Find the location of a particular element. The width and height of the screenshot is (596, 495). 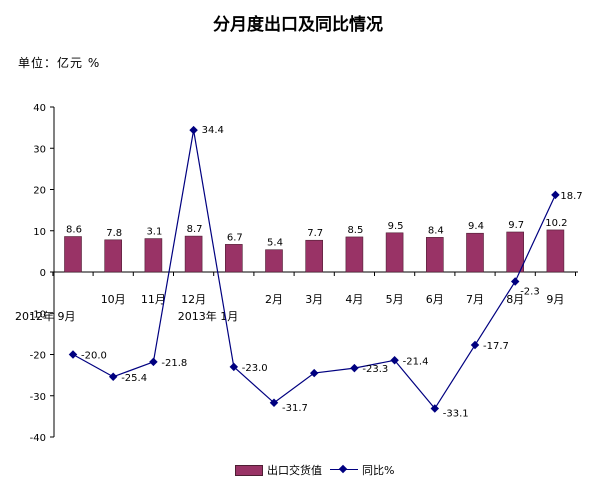

line-data-label: -31.7 is located at coordinates (295, 408).